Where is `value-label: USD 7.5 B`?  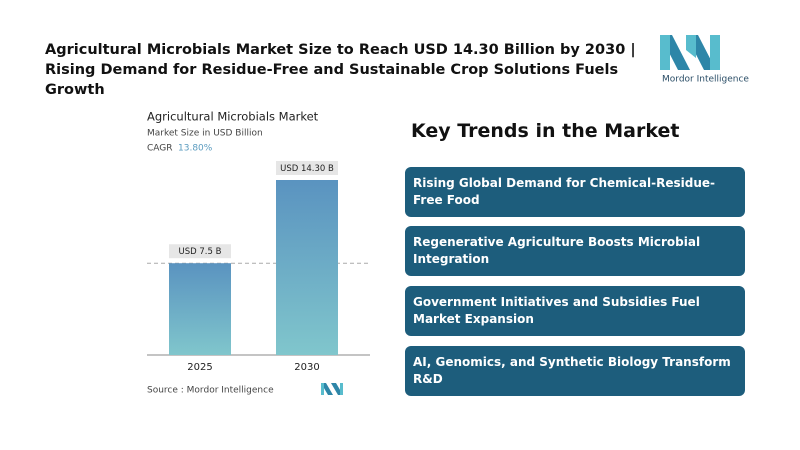 value-label: USD 7.5 B is located at coordinates (200, 252).